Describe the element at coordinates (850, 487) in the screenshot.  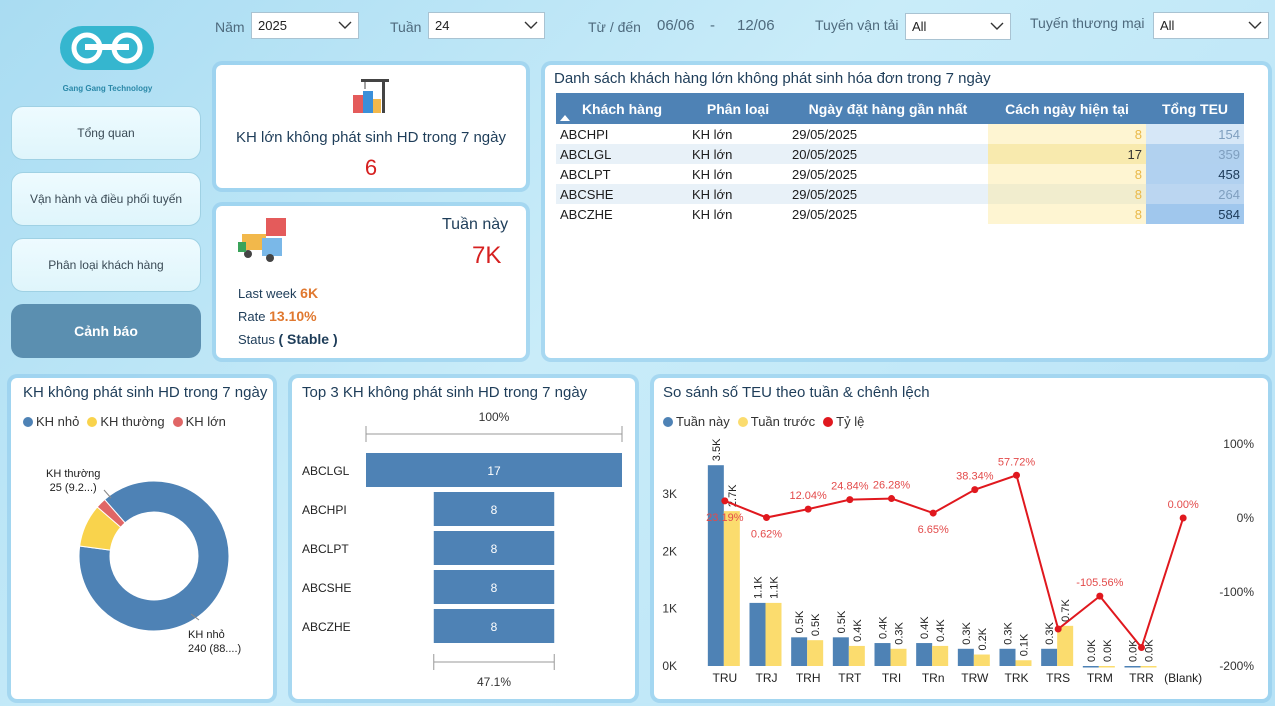
I see `ratio-label: 24.84%` at that location.